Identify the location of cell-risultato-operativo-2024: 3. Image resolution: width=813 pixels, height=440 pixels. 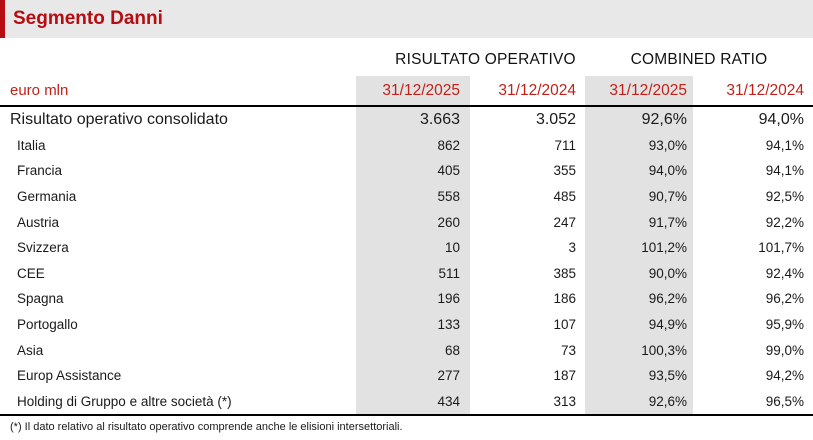
(572, 248).